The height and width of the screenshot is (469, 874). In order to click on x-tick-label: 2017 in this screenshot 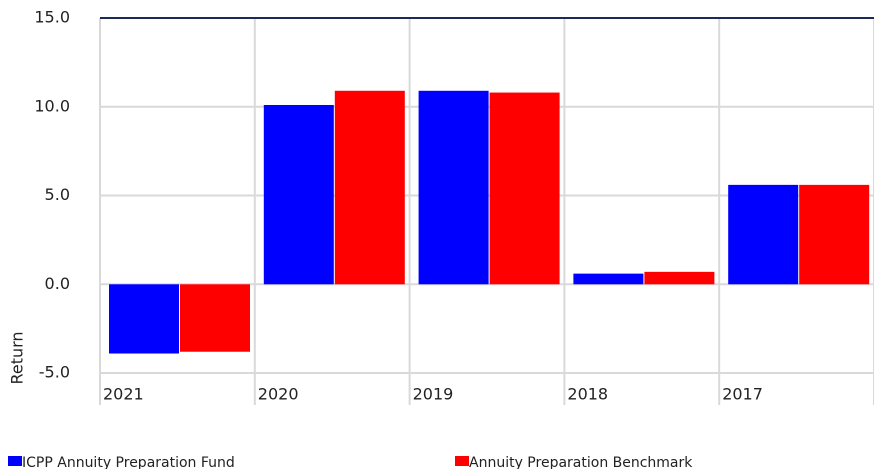, I will do `click(742, 394)`.